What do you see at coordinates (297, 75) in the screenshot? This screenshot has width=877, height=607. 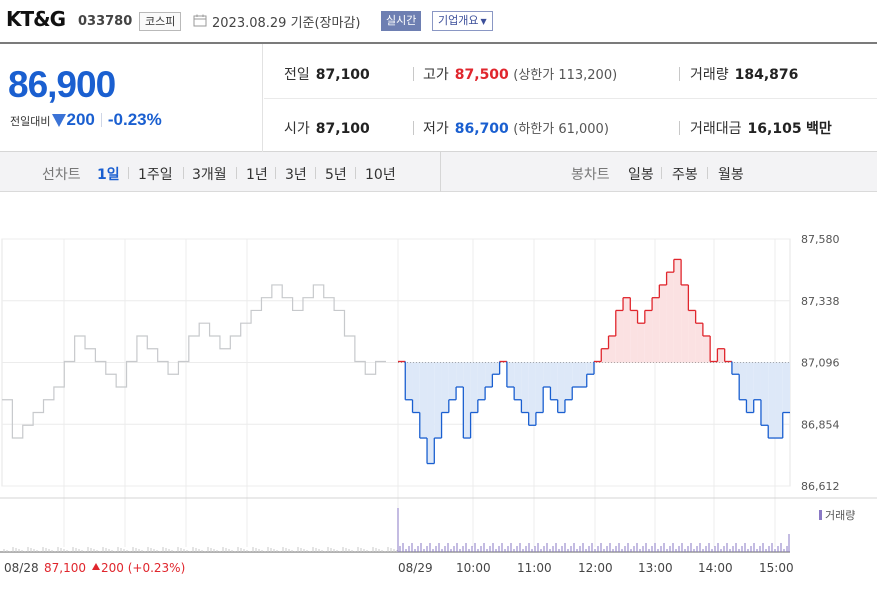 I see `stat-label: 전일` at bounding box center [297, 75].